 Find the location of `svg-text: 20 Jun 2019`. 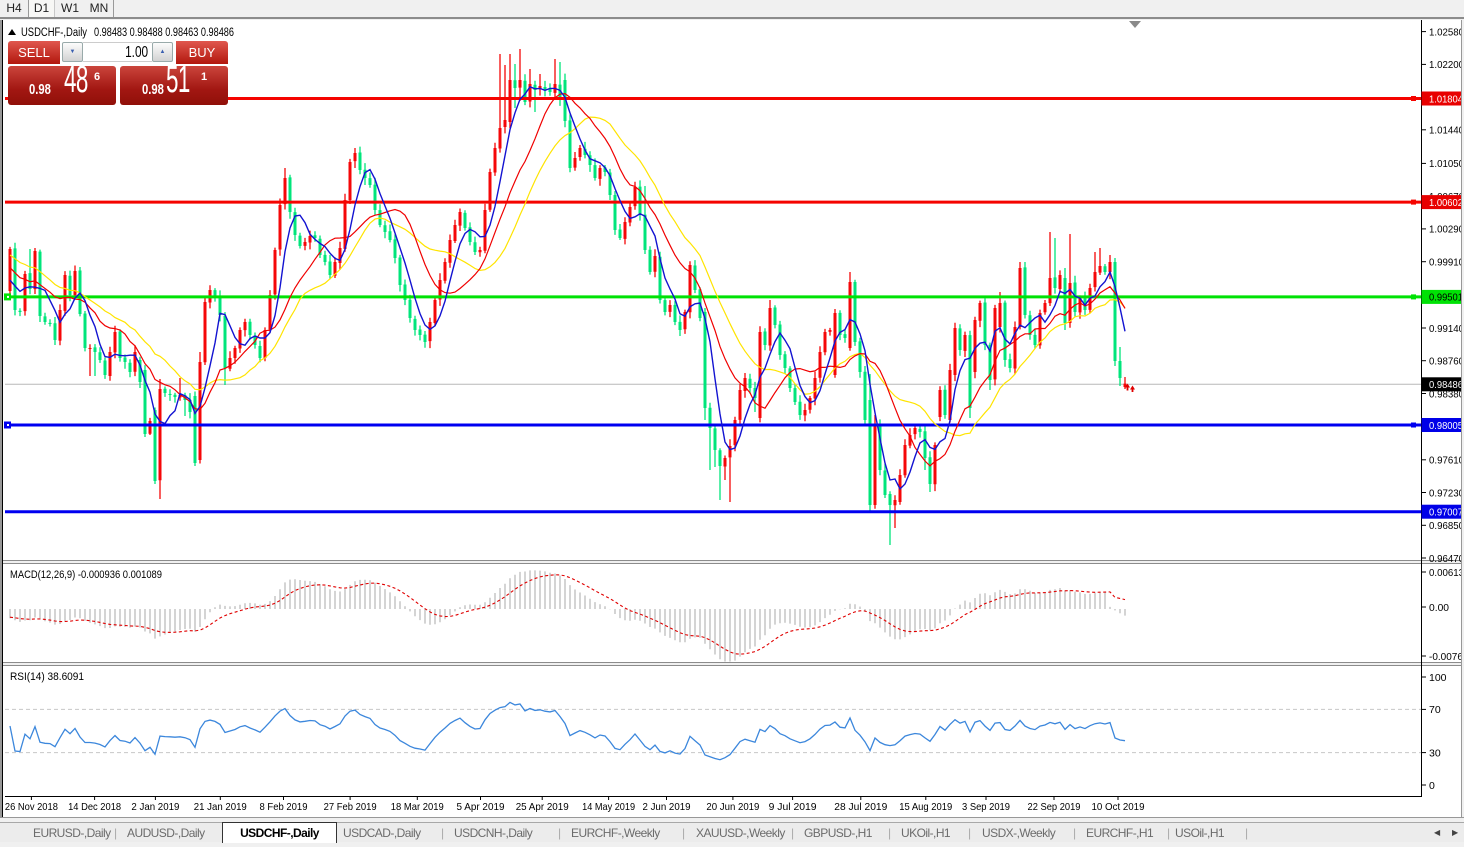

svg-text: 20 Jun 2019 is located at coordinates (732, 807).